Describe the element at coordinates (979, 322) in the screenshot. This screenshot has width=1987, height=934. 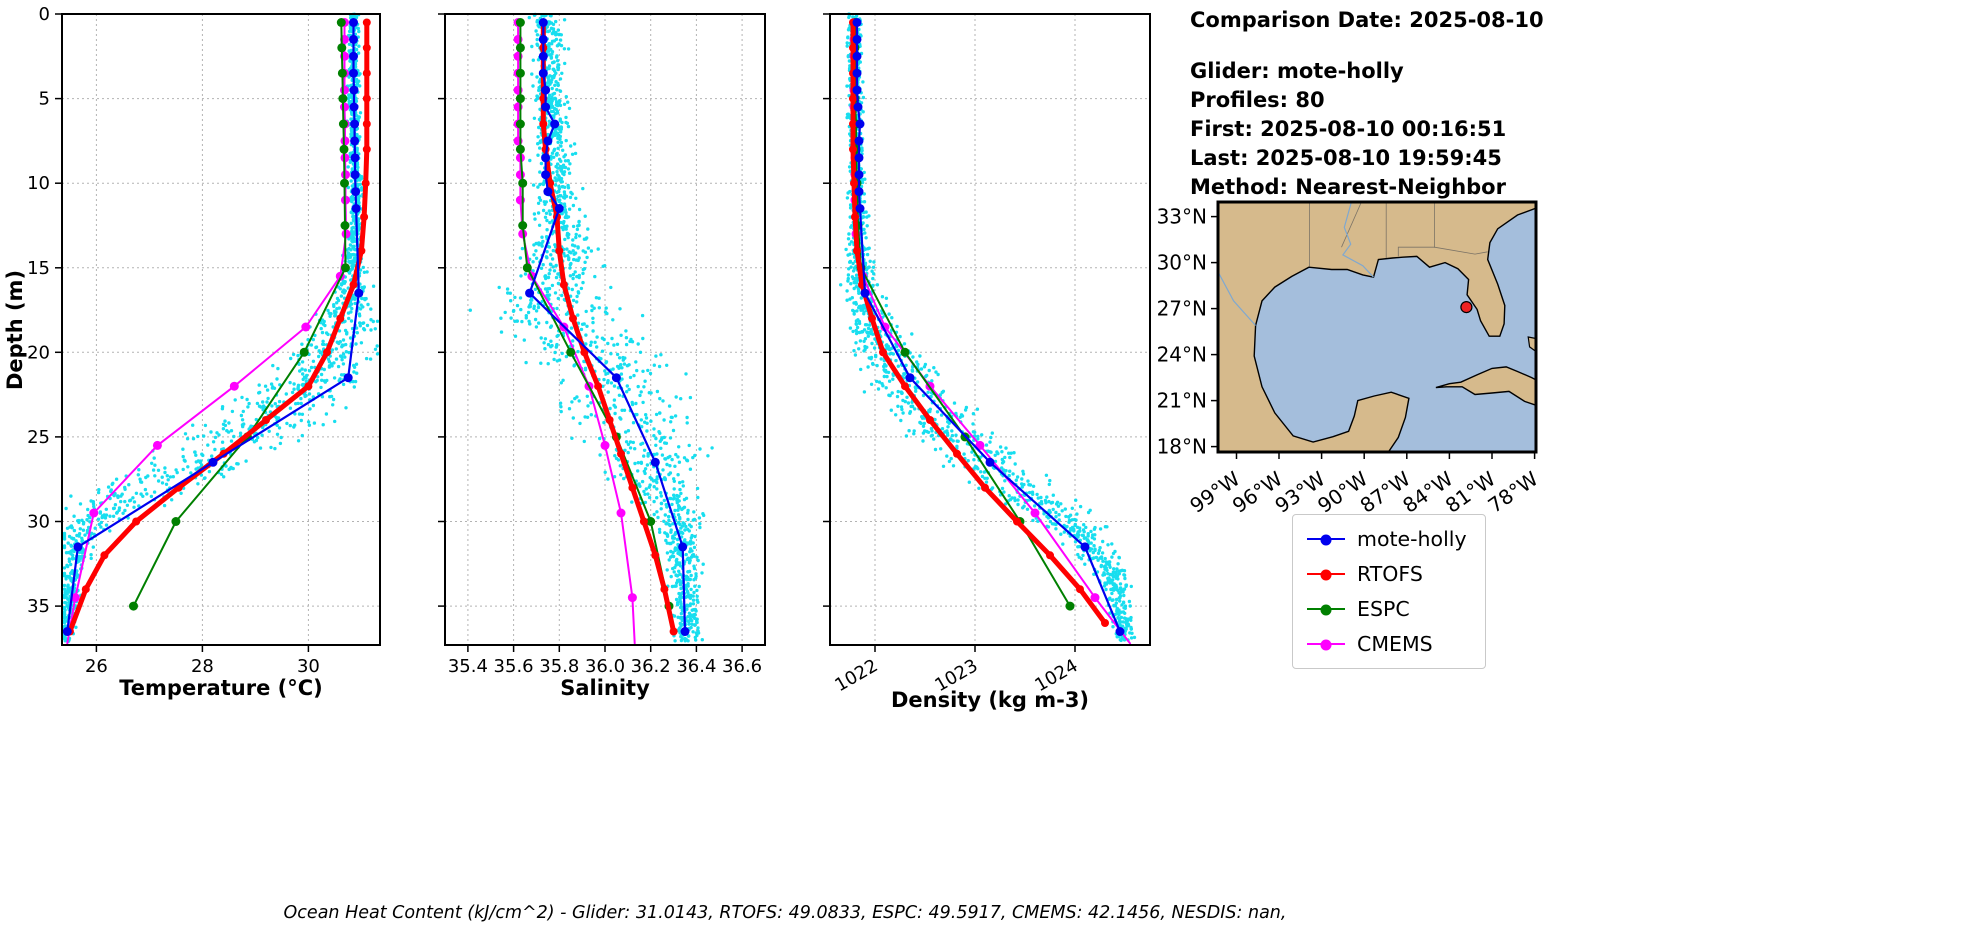
I see `density-rtofs-line` at that location.